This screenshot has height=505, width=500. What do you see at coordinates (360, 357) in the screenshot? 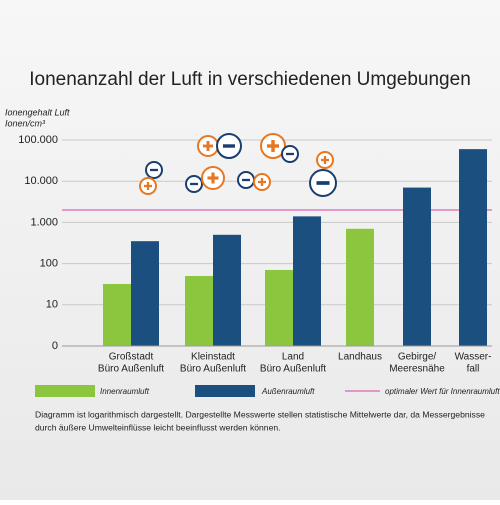
I see `x-tick-label: Landhaus` at bounding box center [360, 357].